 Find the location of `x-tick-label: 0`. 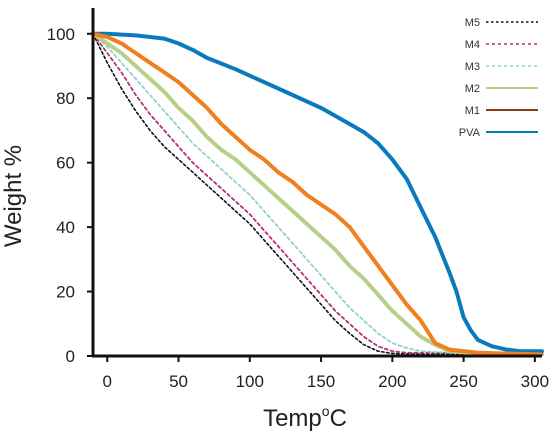

x-tick-label: 0 is located at coordinates (107, 381).